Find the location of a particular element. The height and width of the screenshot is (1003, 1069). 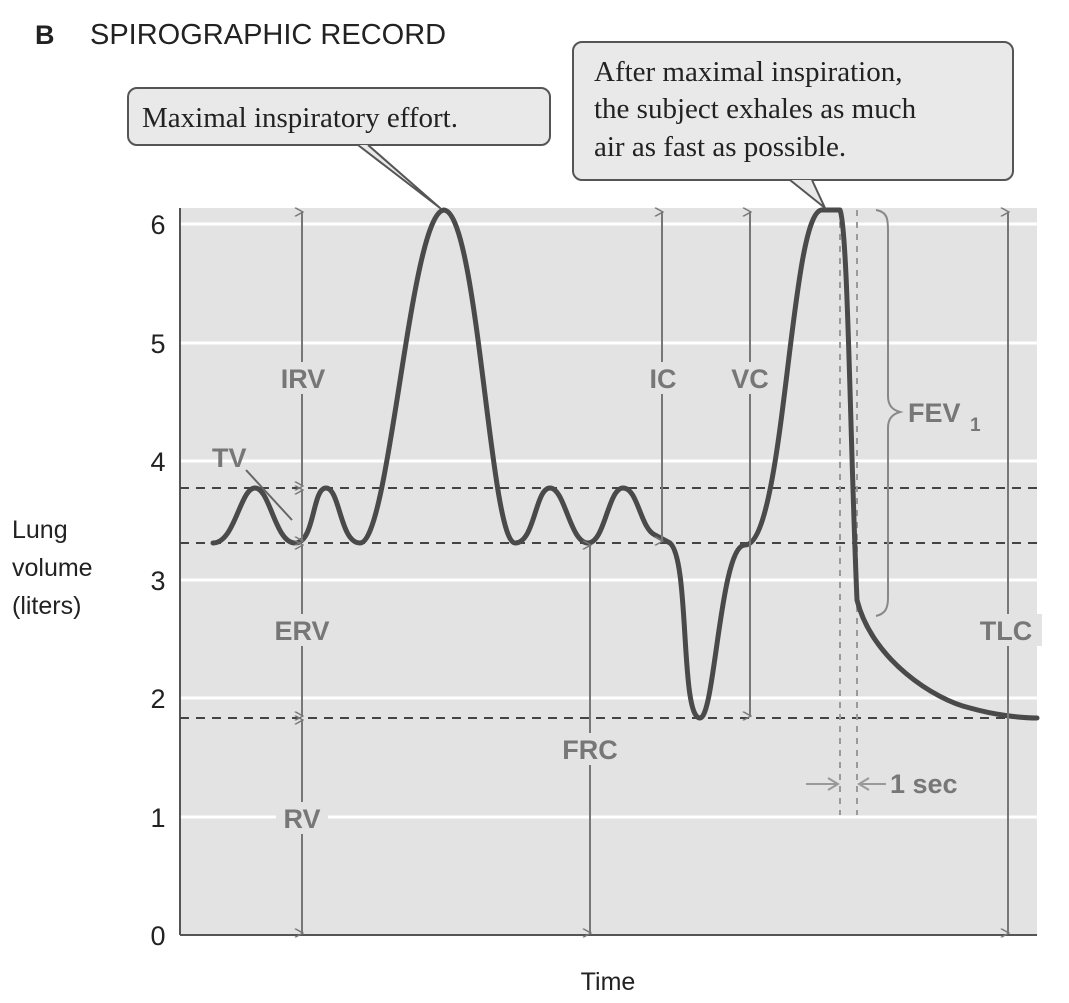

y-tick-4: 4 is located at coordinates (157, 462).